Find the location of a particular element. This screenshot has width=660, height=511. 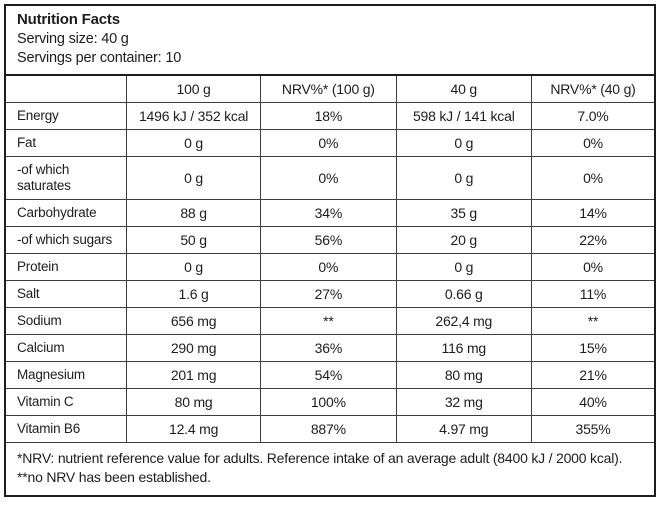

table-row: Sodium 656 mg ** 262,4 mg ** is located at coordinates (330, 321).